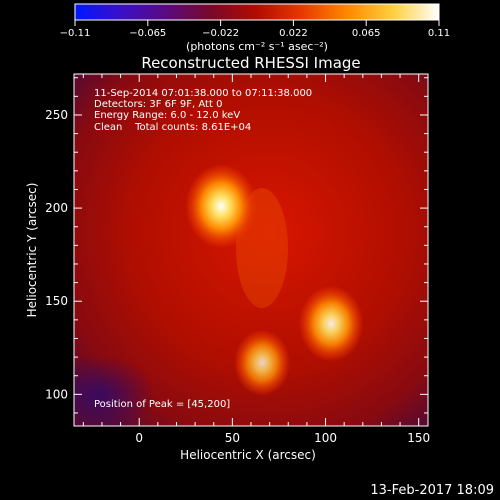  What do you see at coordinates (325, 438) in the screenshot?
I see `x-tick-label: 100` at bounding box center [325, 438].